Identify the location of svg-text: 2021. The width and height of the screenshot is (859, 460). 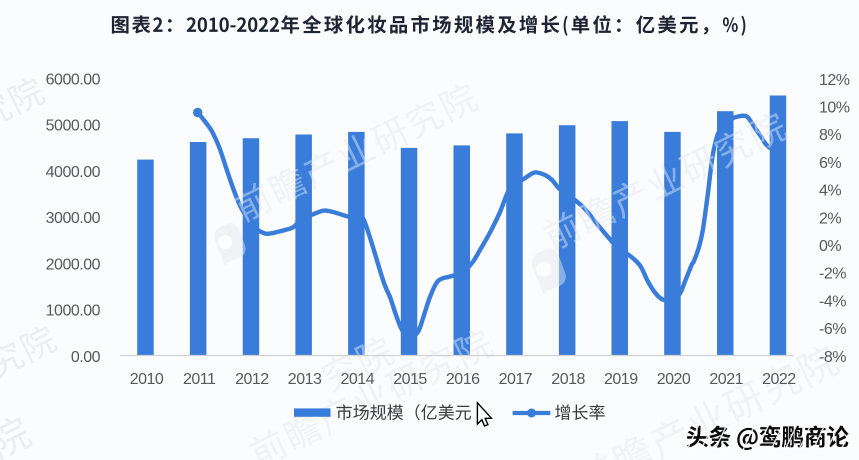
(726, 379).